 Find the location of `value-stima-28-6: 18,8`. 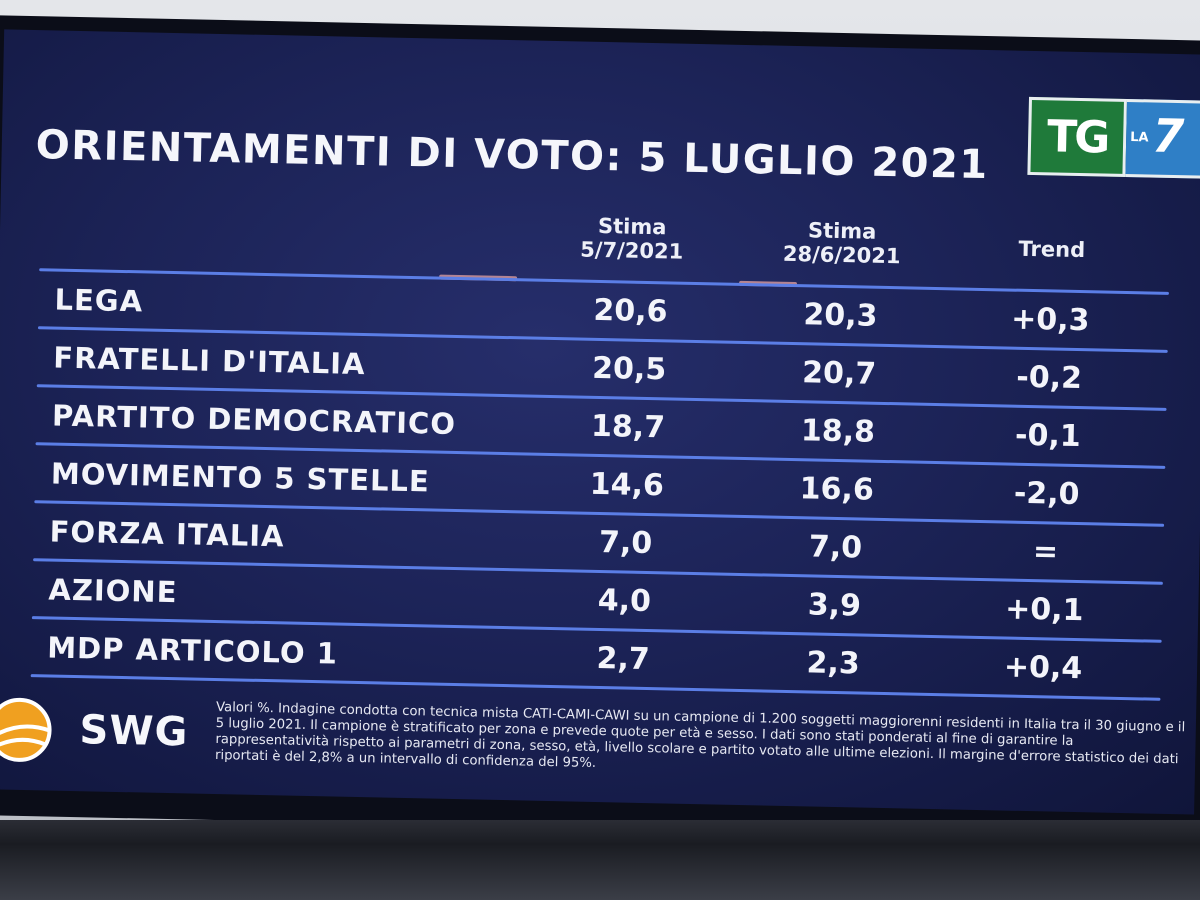

value-stima-28-6: 18,8 is located at coordinates (838, 431).